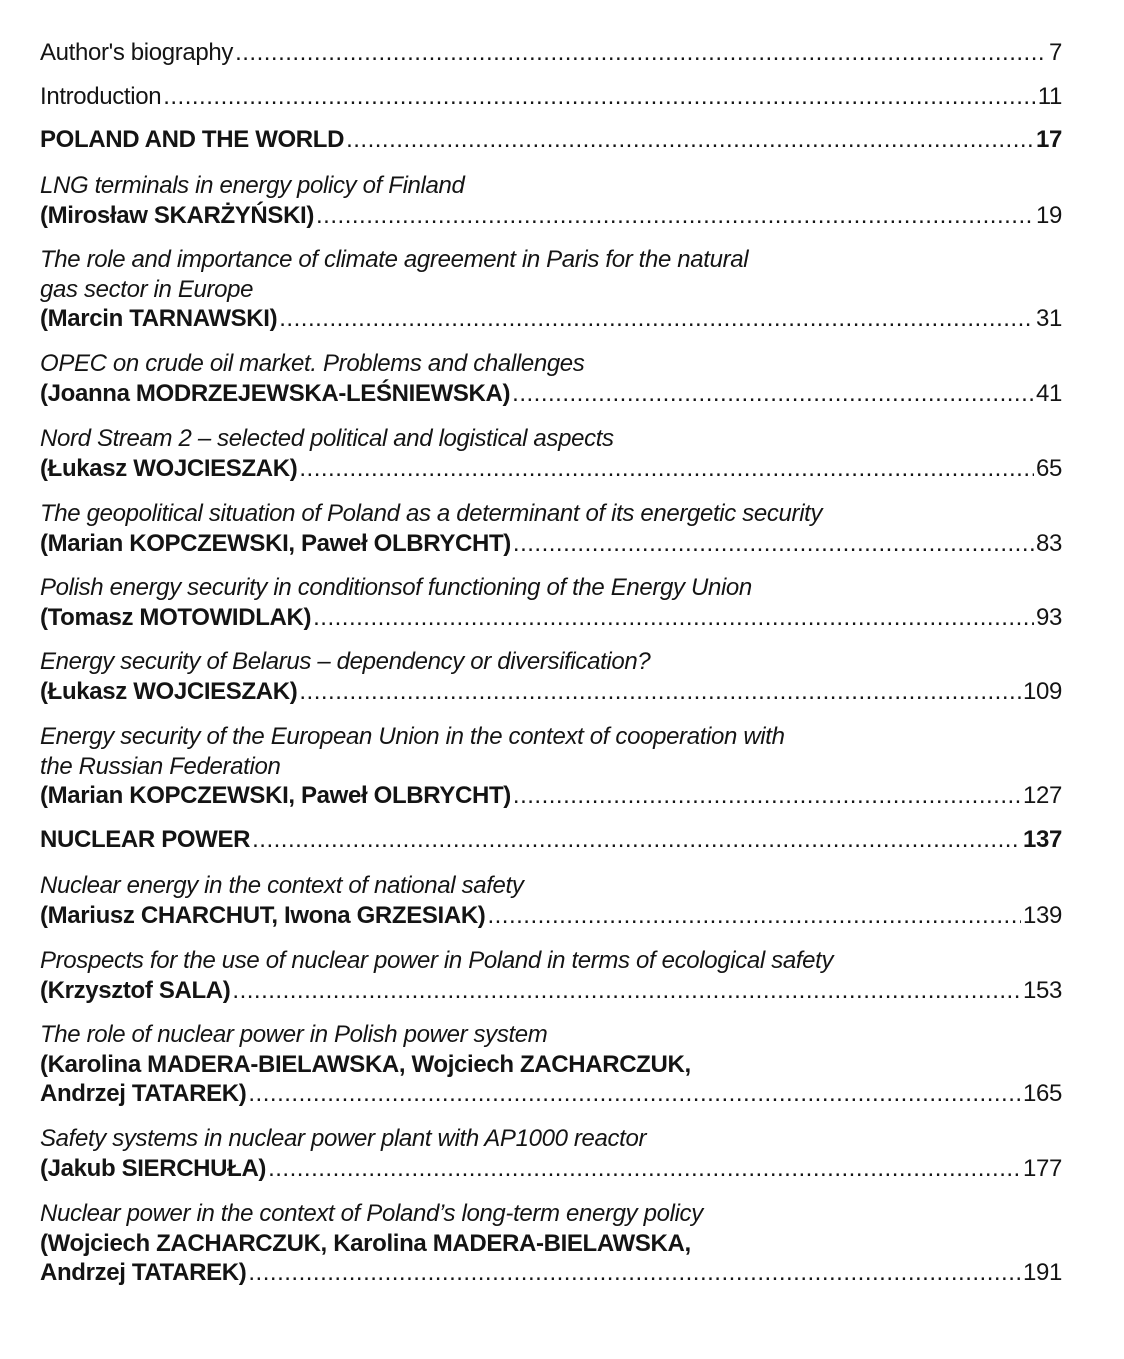 The image size is (1124, 1359). What do you see at coordinates (135, 990) in the screenshot?
I see `entry-authors: (Krzysztof SALA)` at bounding box center [135, 990].